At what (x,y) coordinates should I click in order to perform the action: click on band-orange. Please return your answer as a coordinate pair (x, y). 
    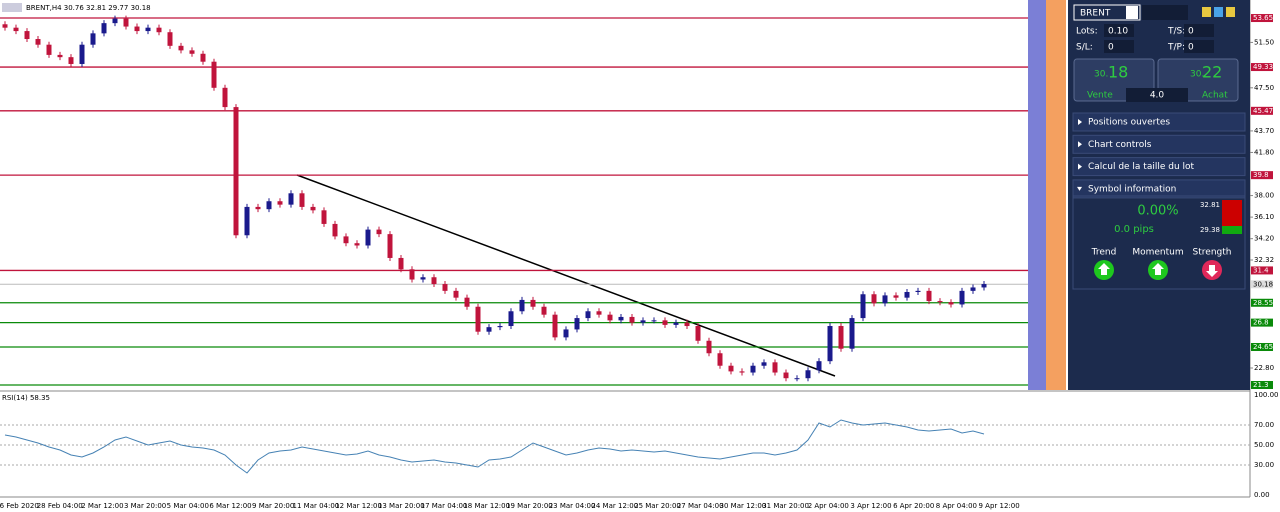
    Looking at the image, I should click on (1056, 195).